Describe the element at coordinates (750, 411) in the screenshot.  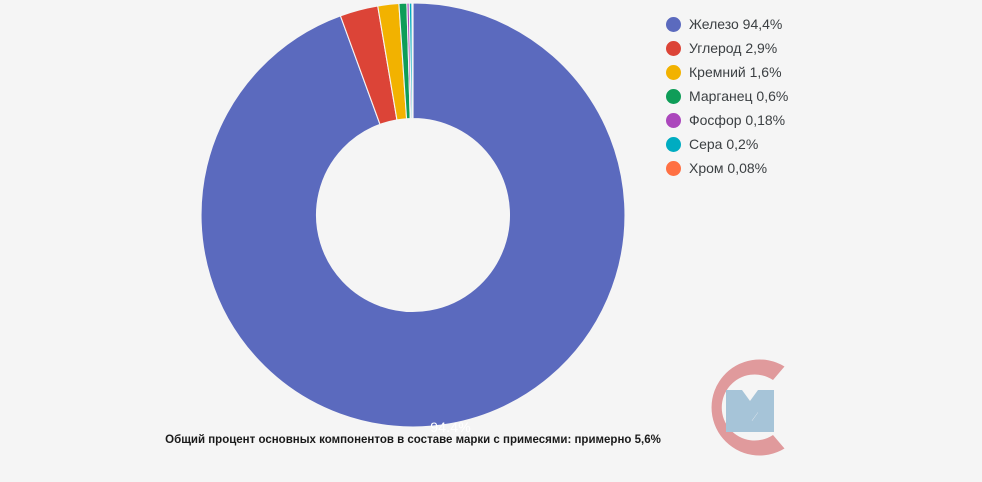
I see `watermark-letter-m-shape` at that location.